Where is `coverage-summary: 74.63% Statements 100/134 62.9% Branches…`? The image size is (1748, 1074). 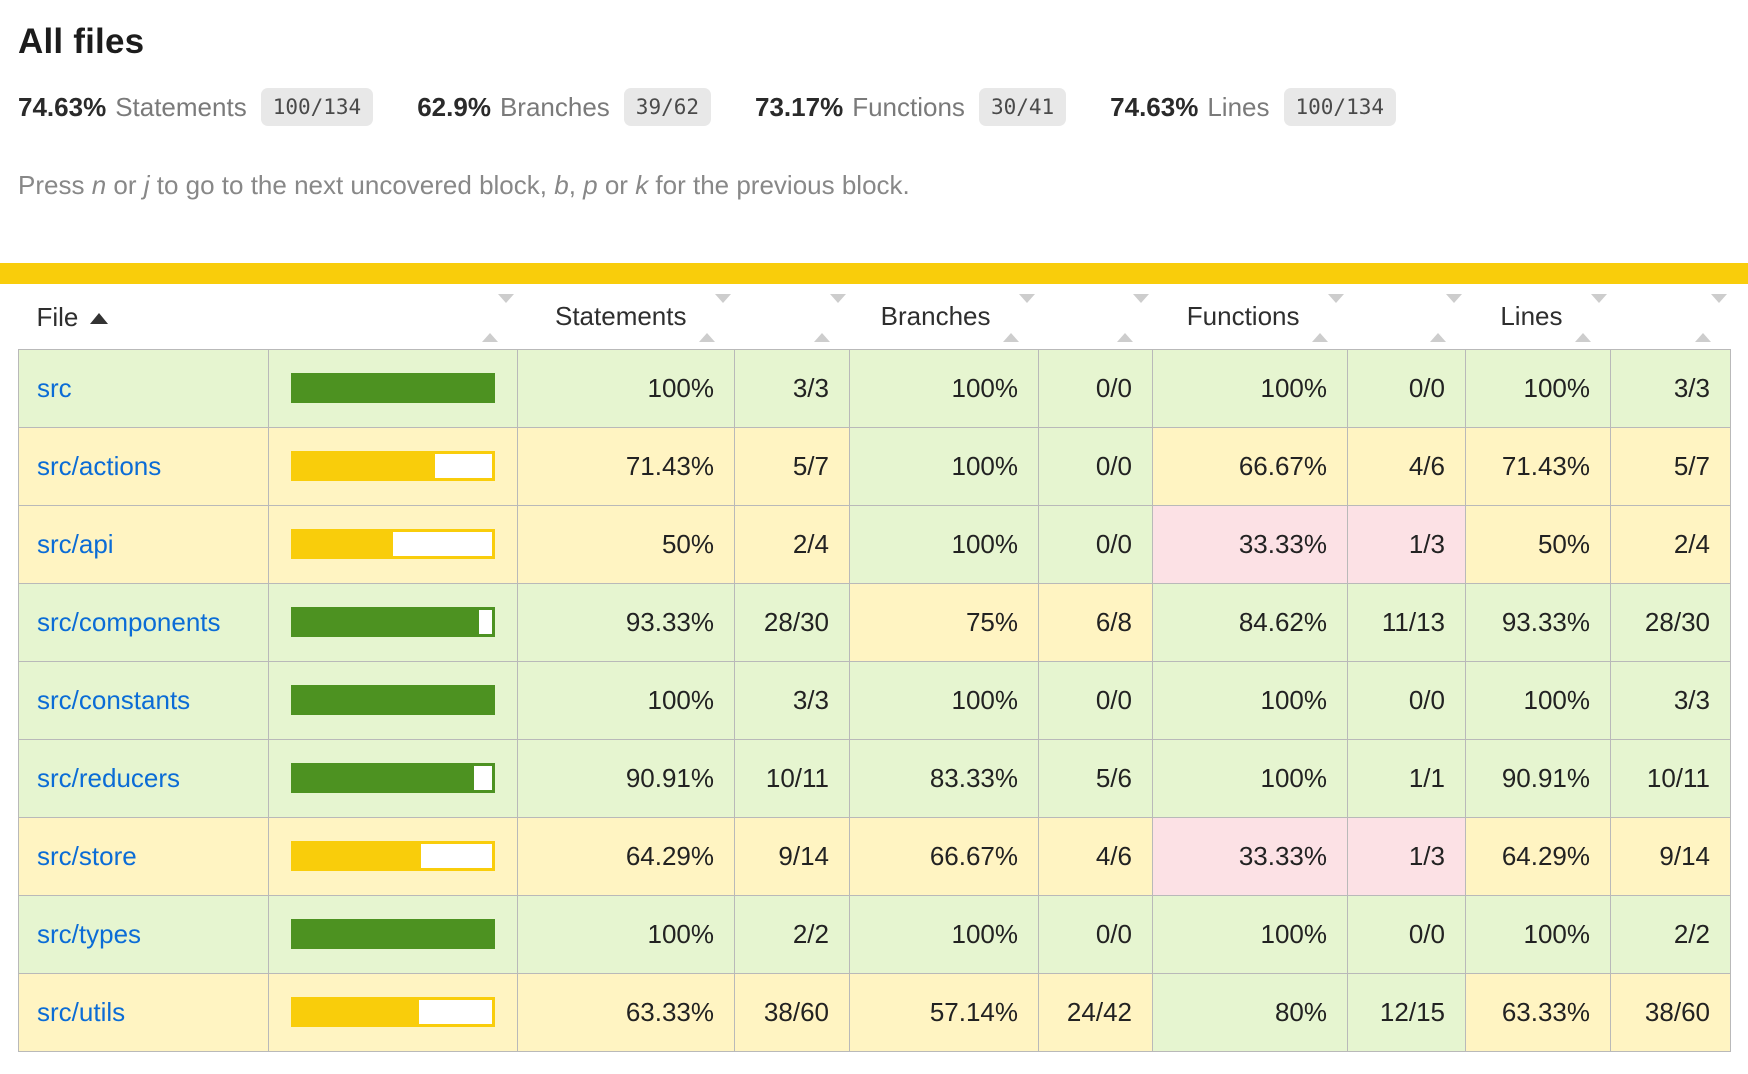 coverage-summary: 74.63% Statements 100/134 62.9% Branches… is located at coordinates (874, 107).